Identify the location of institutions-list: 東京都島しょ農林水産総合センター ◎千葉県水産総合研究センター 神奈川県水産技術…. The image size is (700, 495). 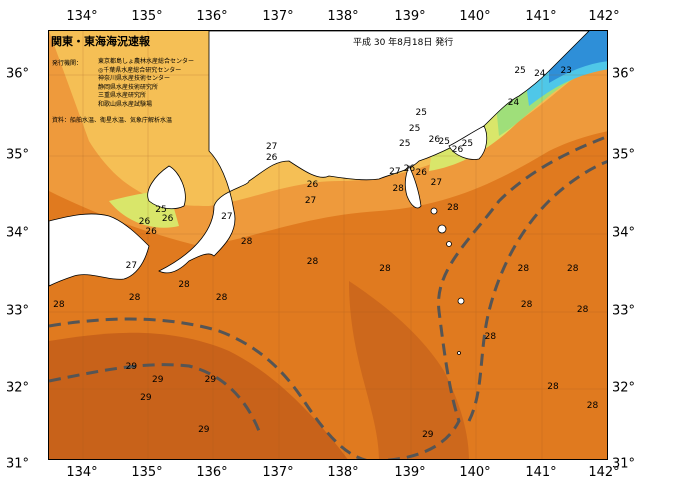
(146, 83).